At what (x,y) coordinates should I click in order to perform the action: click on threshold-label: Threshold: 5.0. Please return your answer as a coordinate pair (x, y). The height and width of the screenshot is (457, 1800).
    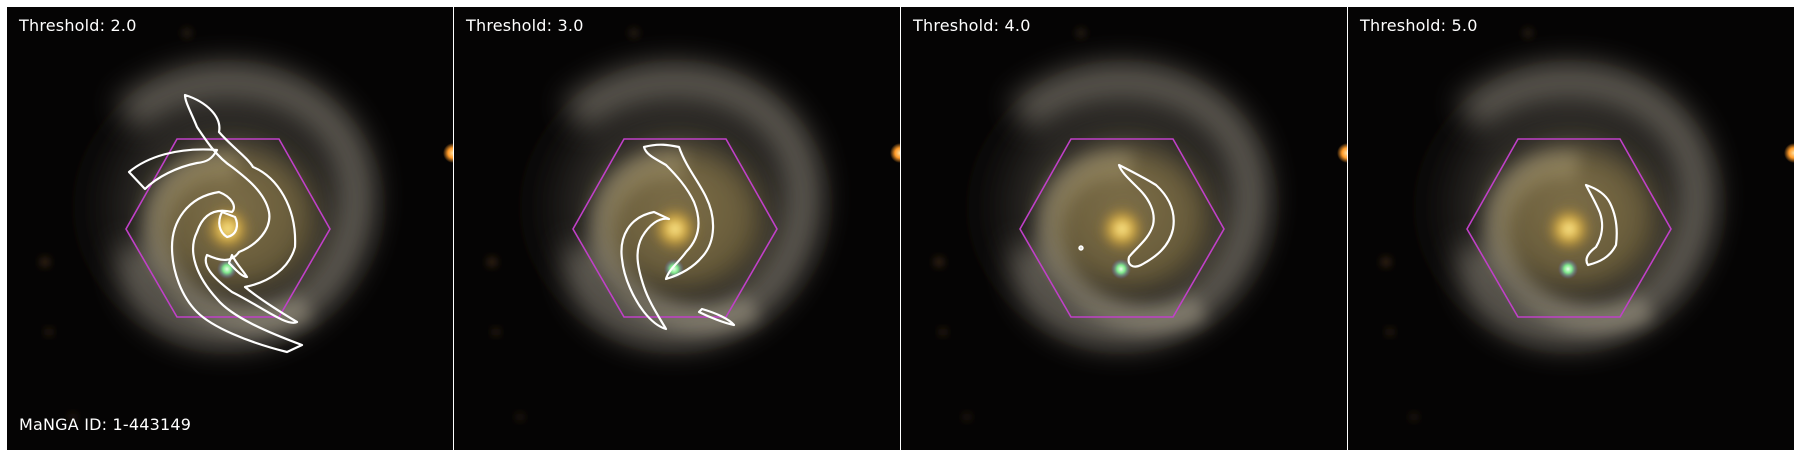
    Looking at the image, I should click on (1419, 25).